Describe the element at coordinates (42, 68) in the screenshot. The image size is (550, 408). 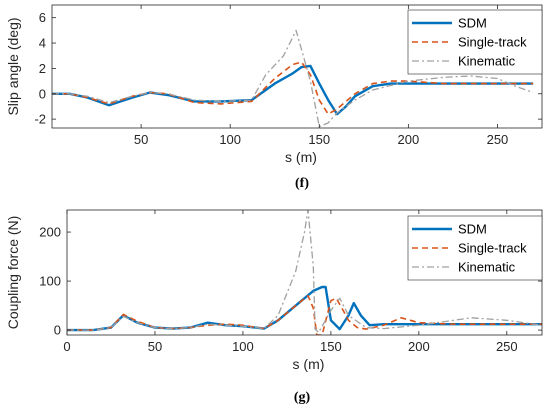
I see `y-tick-label: 2` at that location.